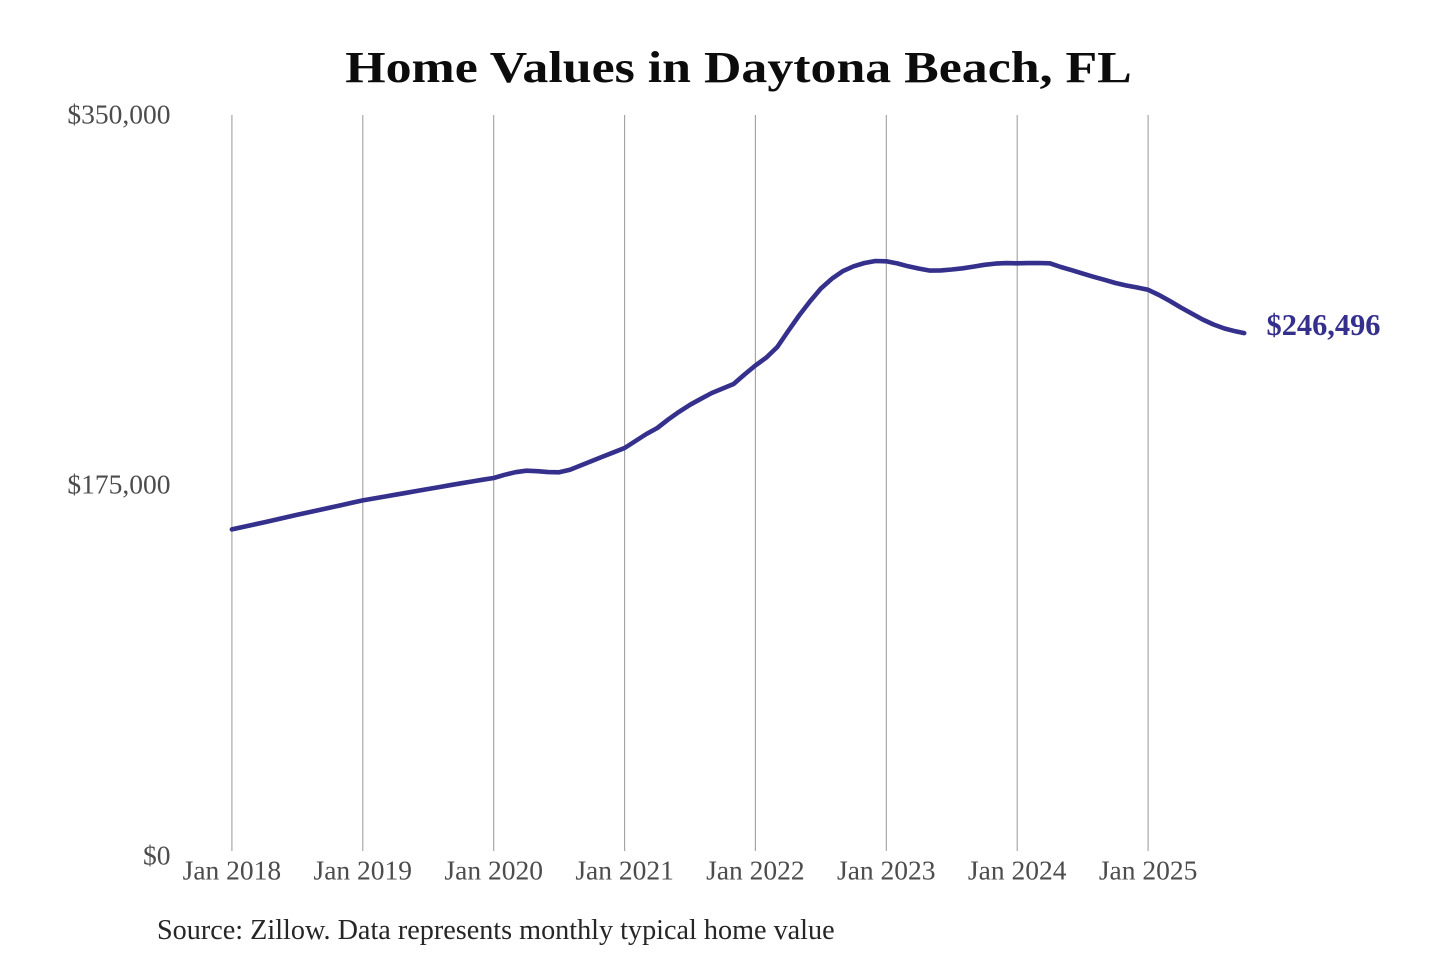 Image resolution: width=1440 pixels, height=960 pixels. What do you see at coordinates (493, 870) in the screenshot?
I see `svg-text: Jan 2020` at bounding box center [493, 870].